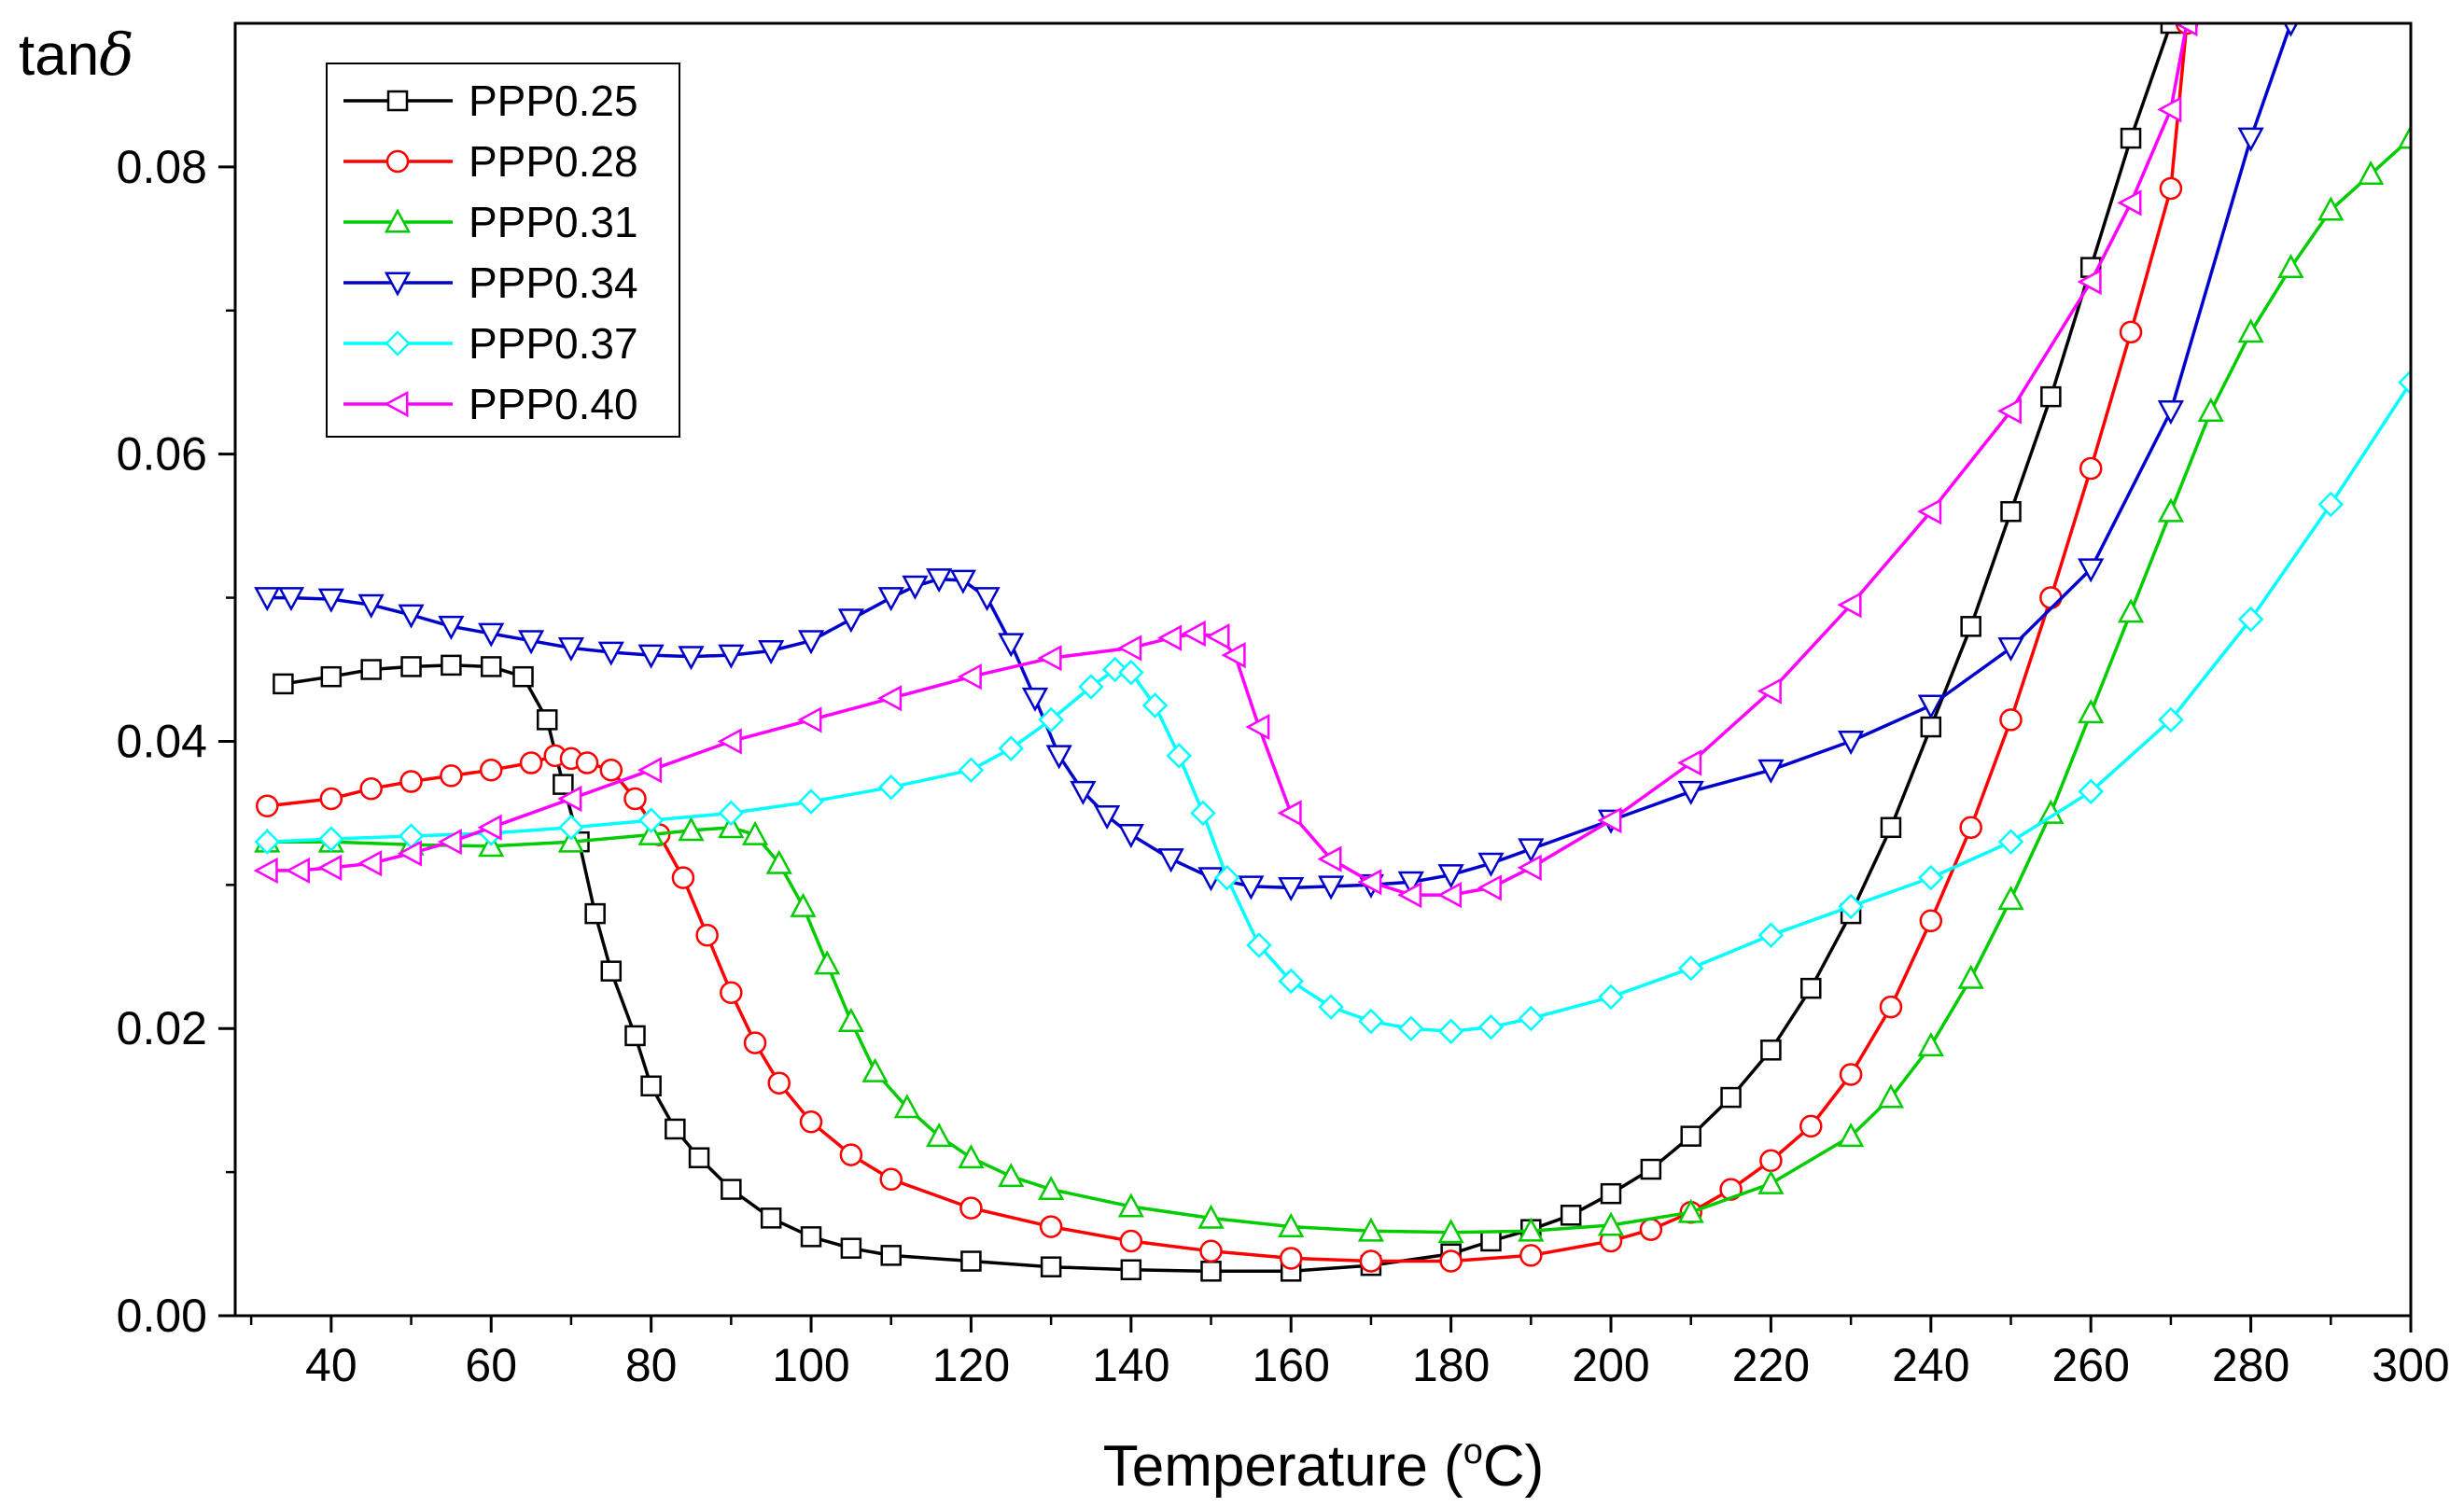  I want to click on legend-label: PPP0.37, so click(553, 344).